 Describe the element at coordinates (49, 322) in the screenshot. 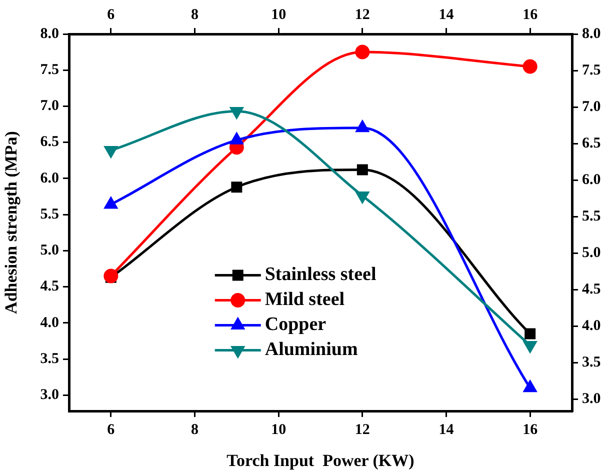

I see `y-tick-label: 4.0` at that location.